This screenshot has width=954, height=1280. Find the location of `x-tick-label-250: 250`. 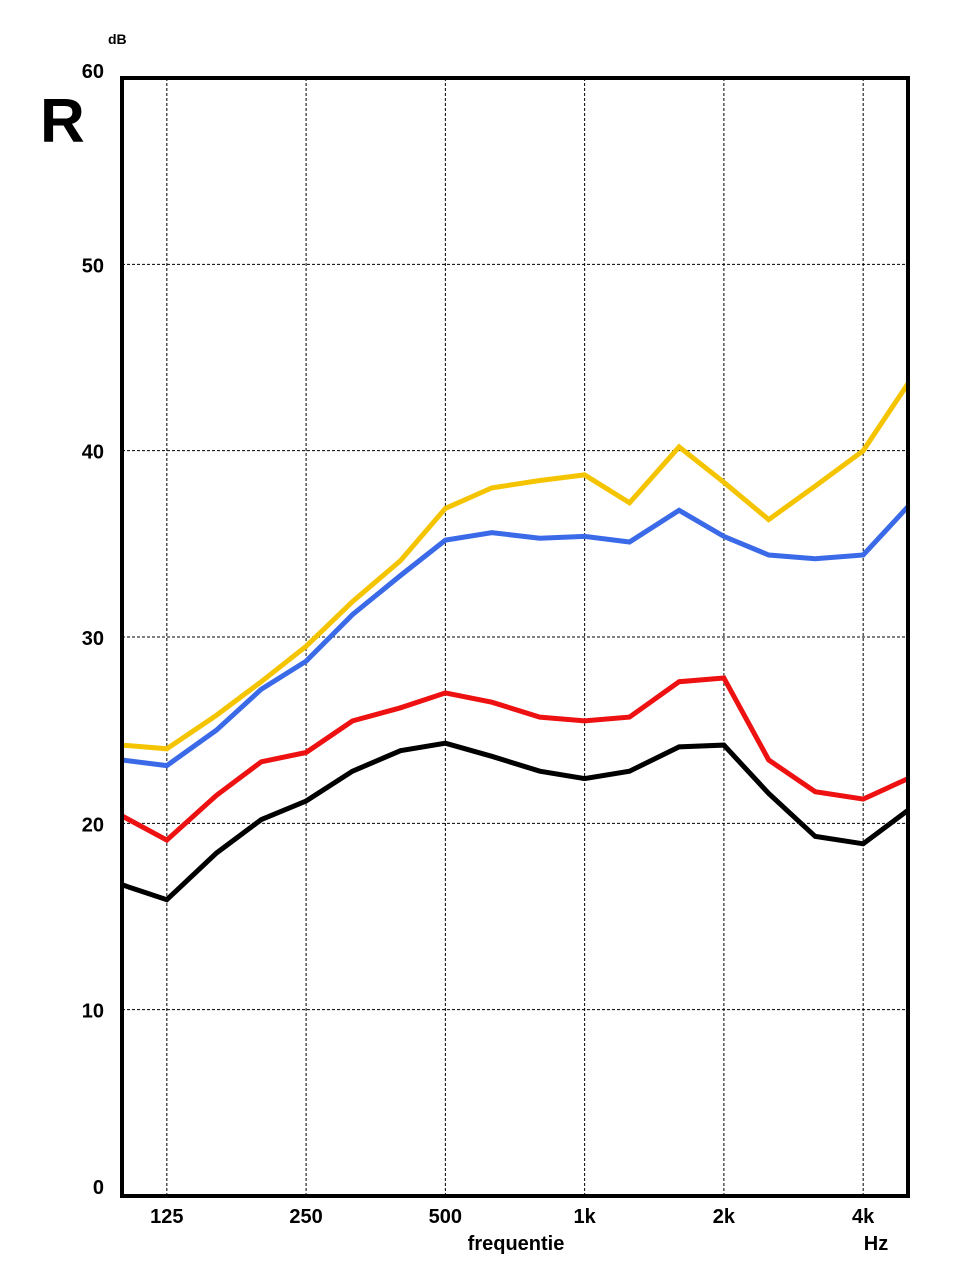

x-tick-label-250: 250 is located at coordinates (305, 1217).